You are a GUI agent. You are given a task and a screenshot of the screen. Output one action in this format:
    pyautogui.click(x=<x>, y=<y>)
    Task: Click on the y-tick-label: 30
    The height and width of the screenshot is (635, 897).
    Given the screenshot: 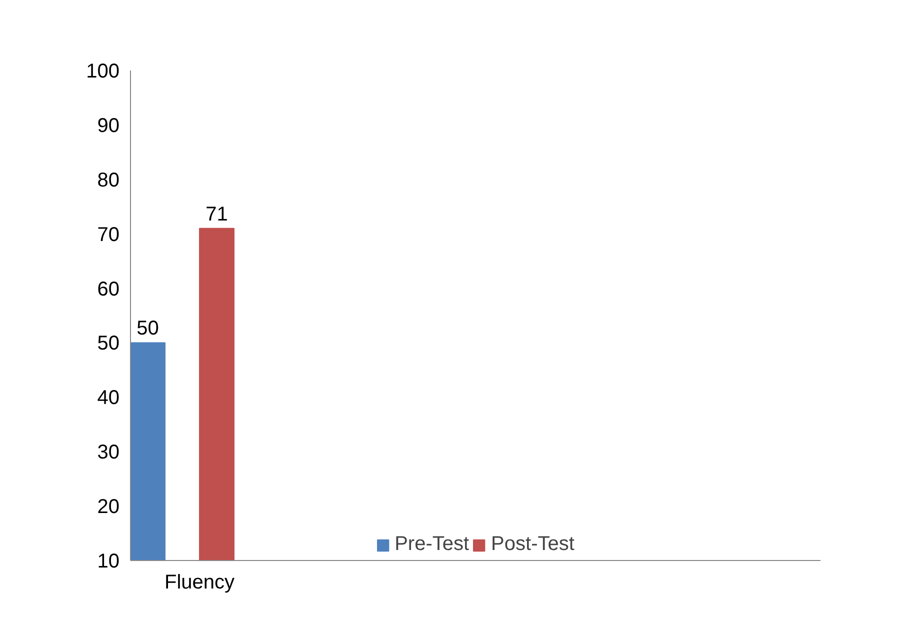 What is the action you would take?
    pyautogui.click(x=108, y=453)
    